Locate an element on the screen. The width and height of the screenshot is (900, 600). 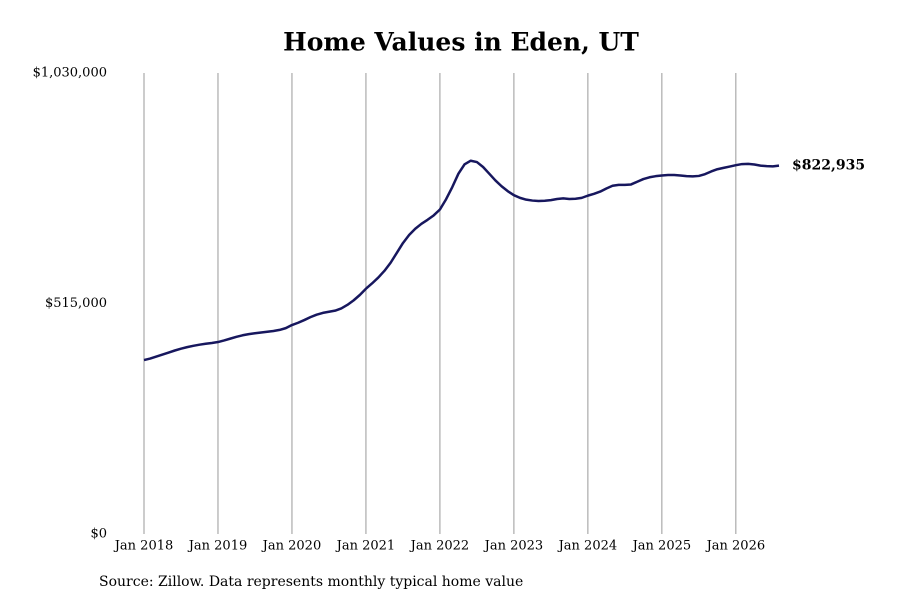
x-tick-label: Jan 2018 is located at coordinates (143, 546).